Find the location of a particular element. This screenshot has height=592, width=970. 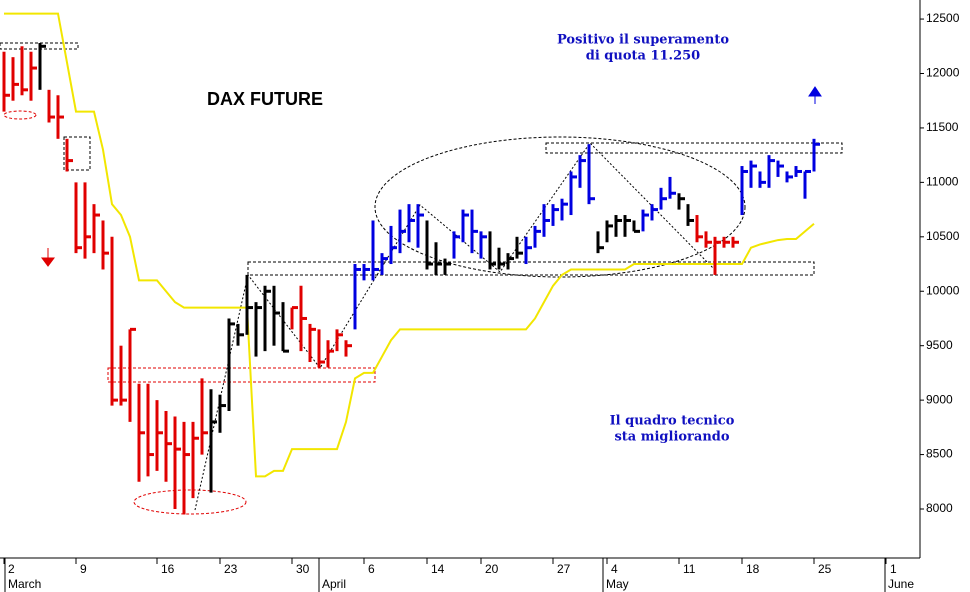

x-tick-label: 6 is located at coordinates (371, 569).